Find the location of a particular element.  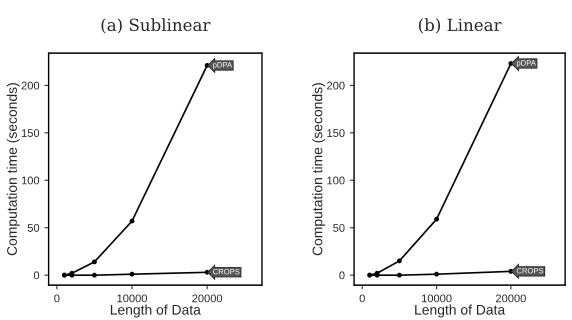

chart-title: (b) Linear is located at coordinates (460, 26).